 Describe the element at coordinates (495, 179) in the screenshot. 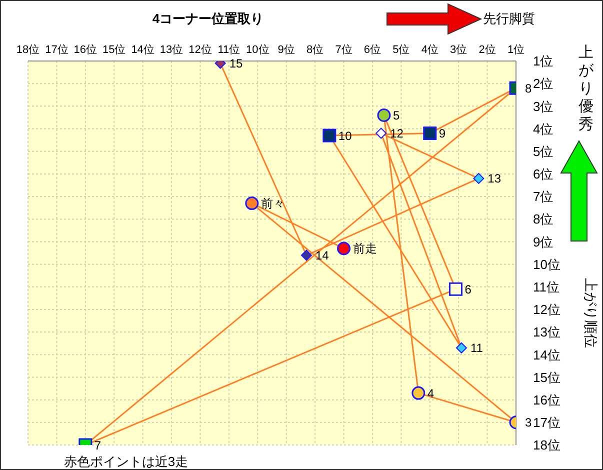

I see `annotation: 13` at that location.